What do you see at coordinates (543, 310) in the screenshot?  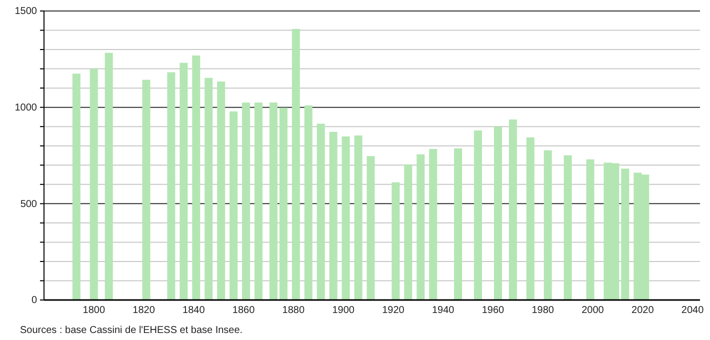 I see `x-tick-label: 1980` at bounding box center [543, 310].